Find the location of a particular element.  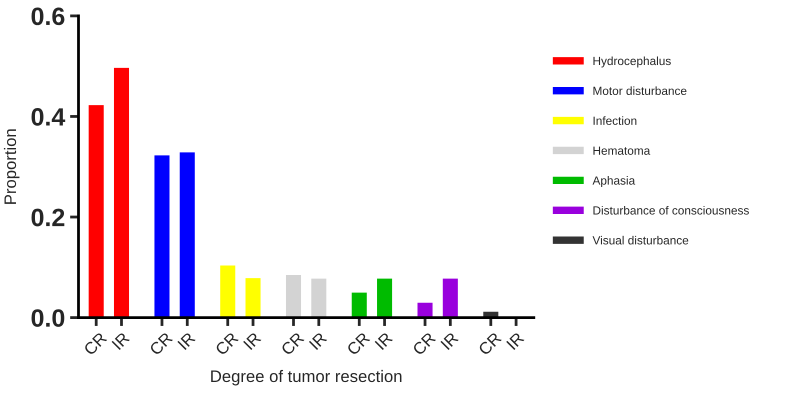

x-axis-title: Degree of tumor resection is located at coordinates (306, 378).